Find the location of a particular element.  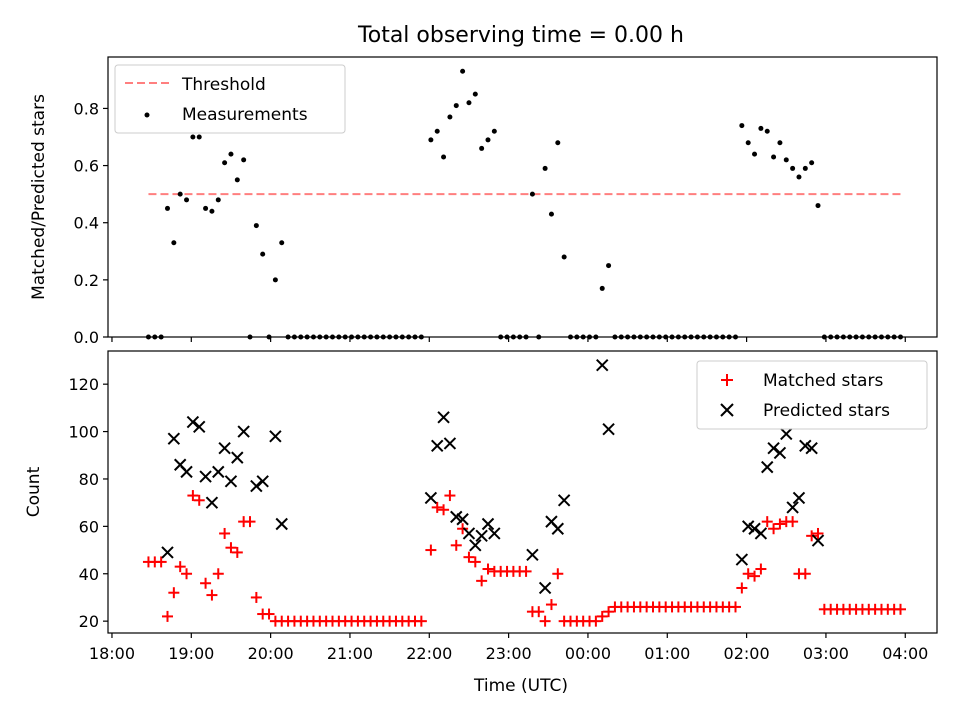

count-y-tick-label: 20 is located at coordinates (89, 621).